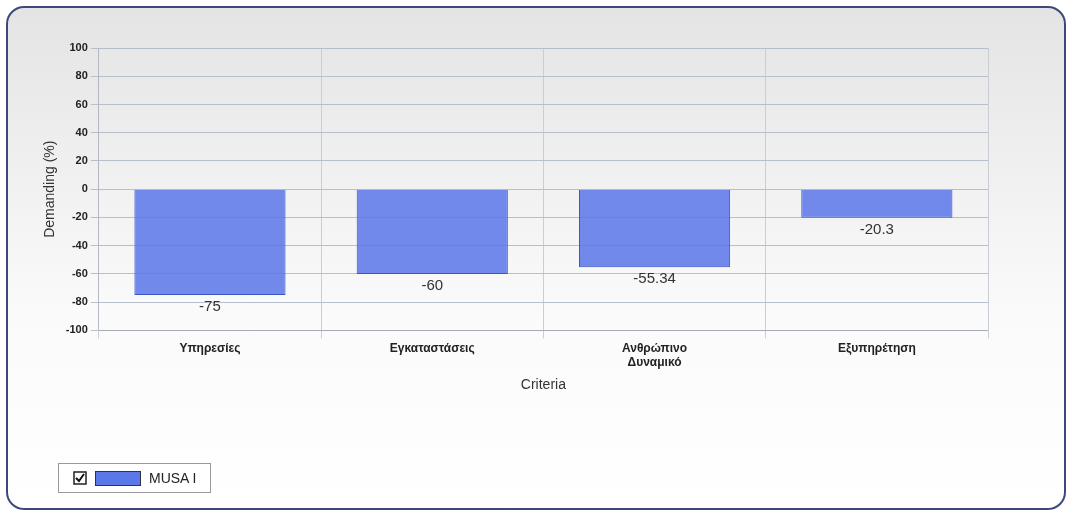 The image size is (1076, 520). Describe the element at coordinates (432, 347) in the screenshot. I see `x-tick-label: Εγκαταστάσεις` at that location.